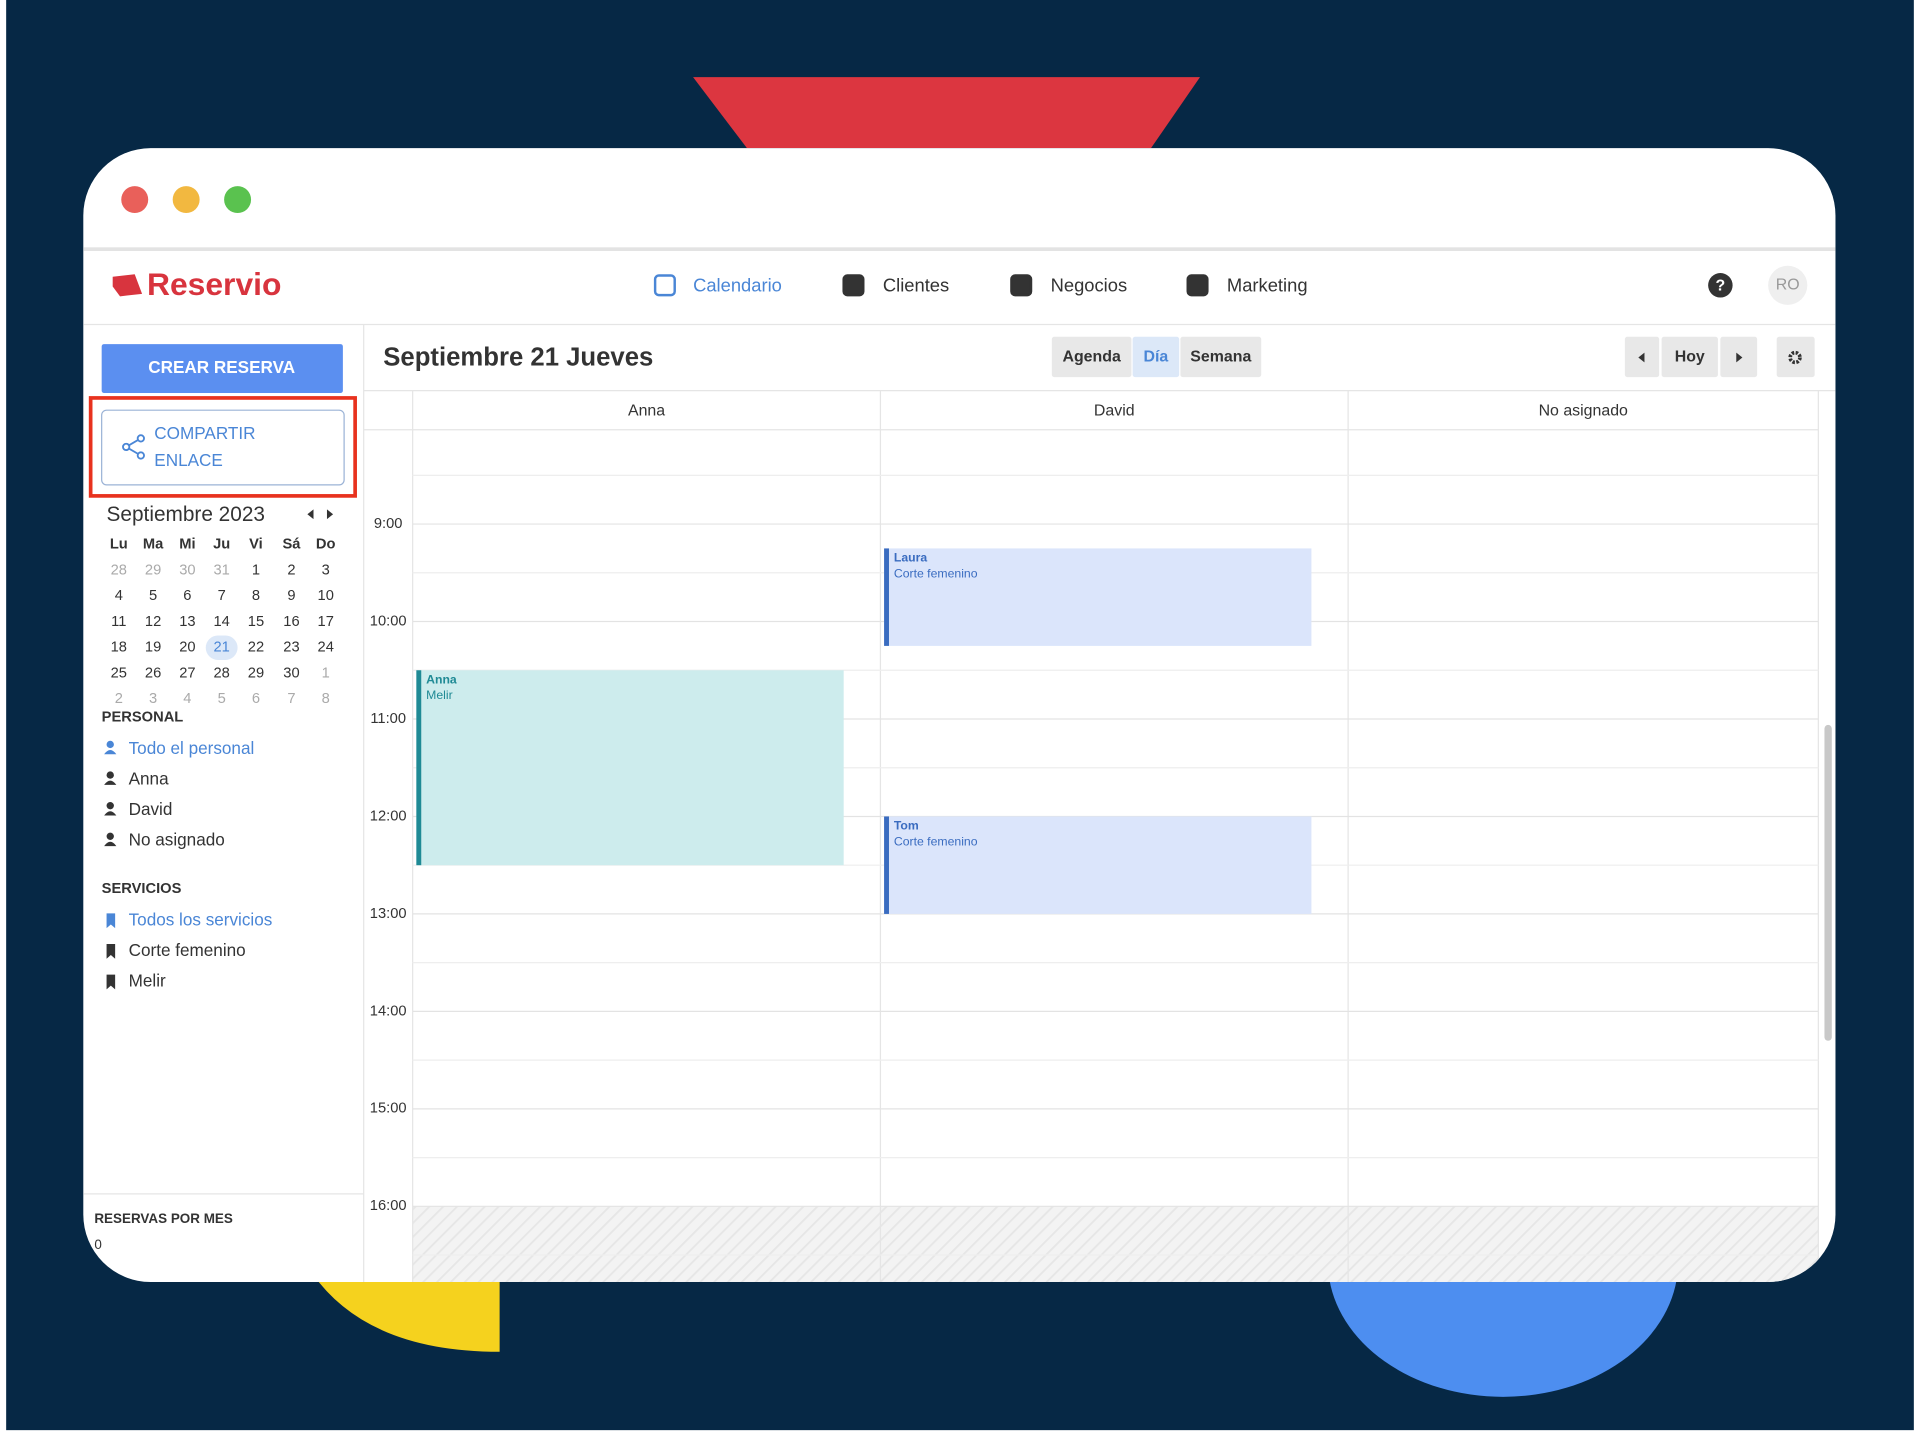 Image resolution: width=1920 pixels, height=1443 pixels. Describe the element at coordinates (441, 679) in the screenshot. I see `event-name: Anna` at that location.